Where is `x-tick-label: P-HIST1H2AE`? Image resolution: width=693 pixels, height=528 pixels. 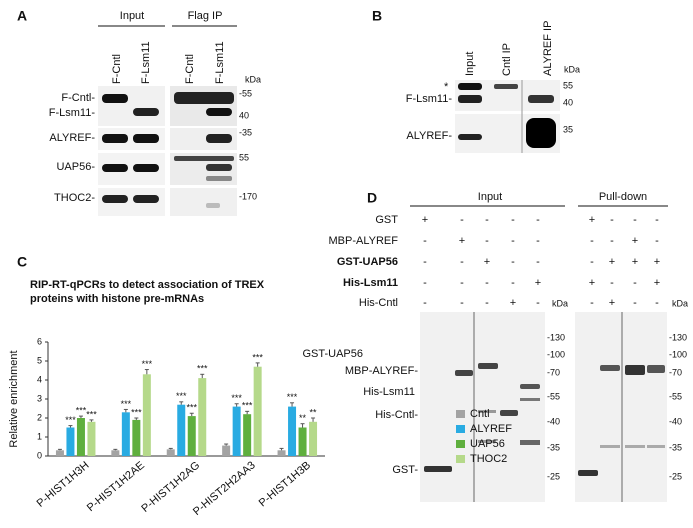
x-tick-label: P-HIST1H2AE is located at coordinates (116, 486).